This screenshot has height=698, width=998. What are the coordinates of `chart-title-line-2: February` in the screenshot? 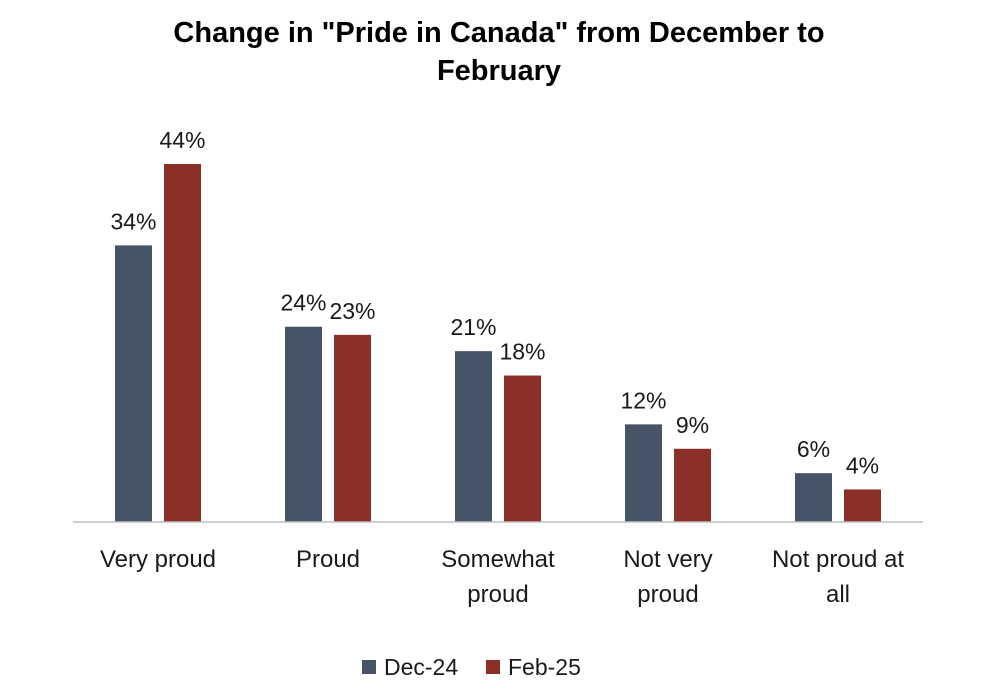 It's located at (499, 71).